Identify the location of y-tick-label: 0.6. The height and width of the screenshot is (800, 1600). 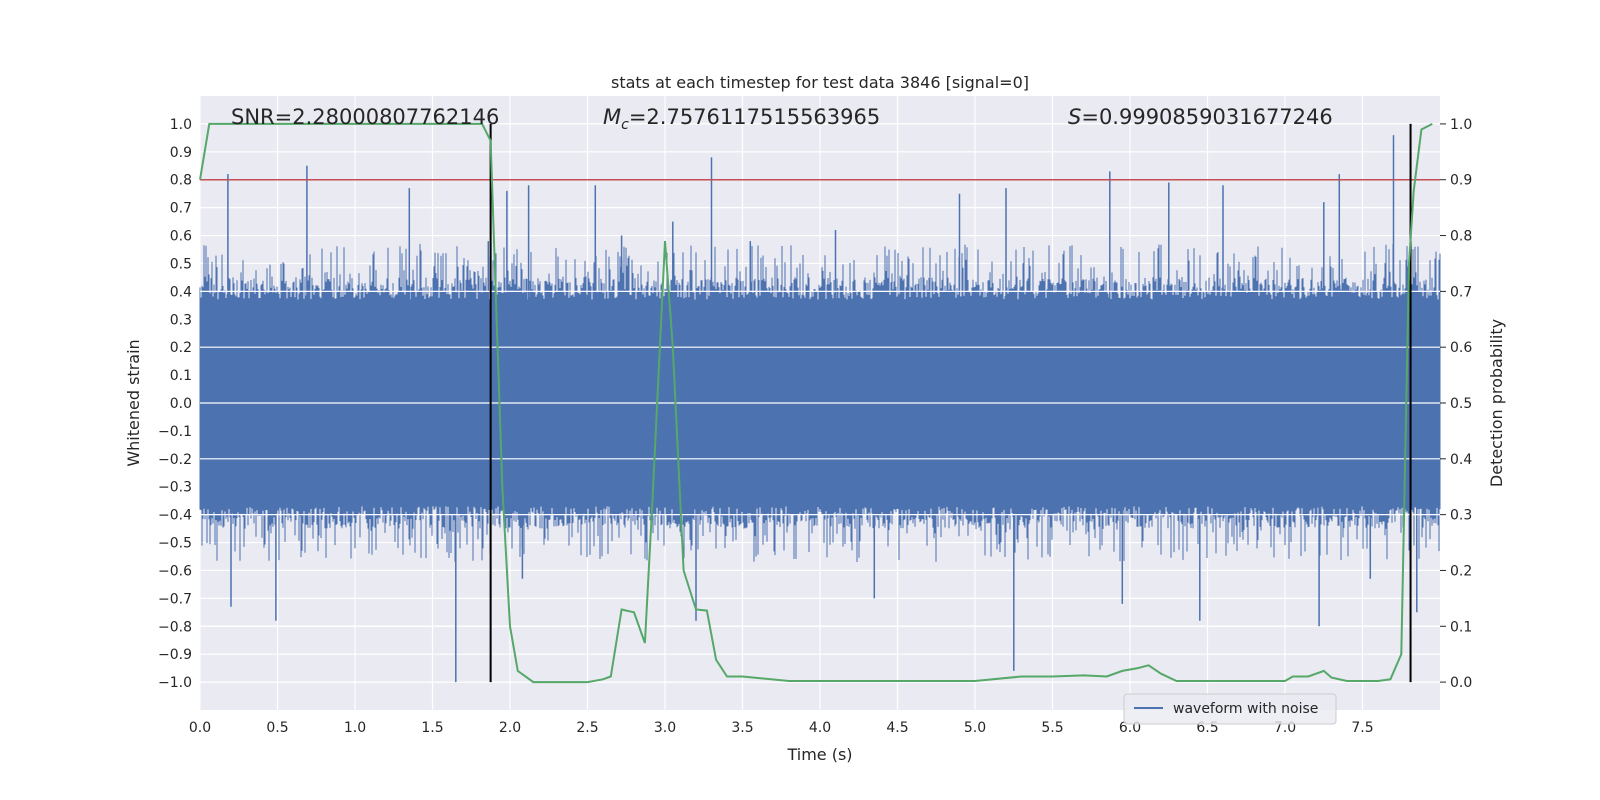
(181, 237).